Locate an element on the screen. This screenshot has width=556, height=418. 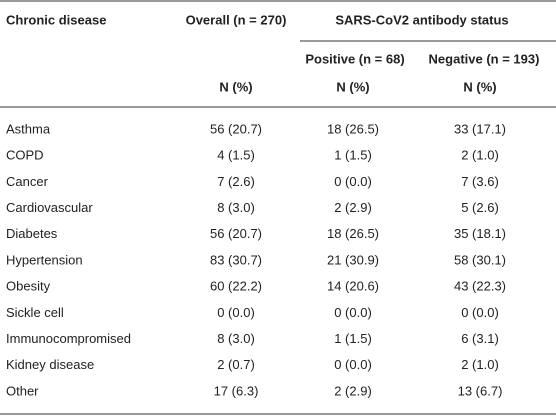
row-label: Cancer is located at coordinates (27, 181).